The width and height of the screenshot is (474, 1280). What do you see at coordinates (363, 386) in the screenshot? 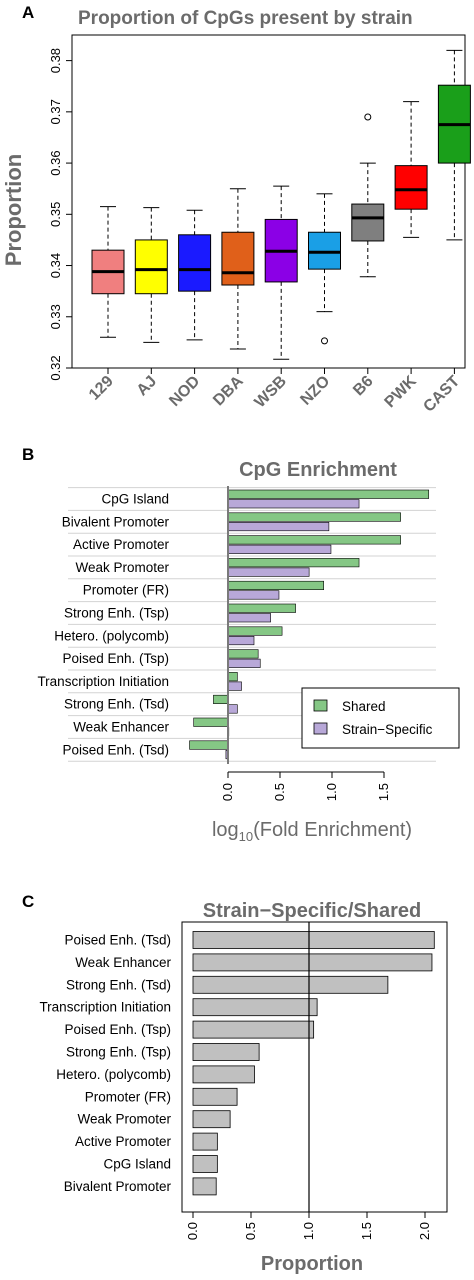
I see `x-category-label: B6` at bounding box center [363, 386].